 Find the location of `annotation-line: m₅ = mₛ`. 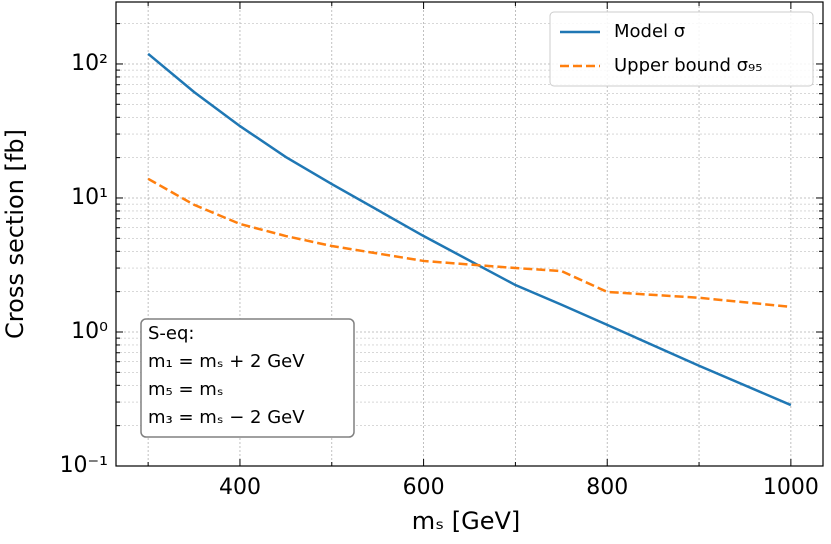

annotation-line: m₅ = mₛ is located at coordinates (186, 389).